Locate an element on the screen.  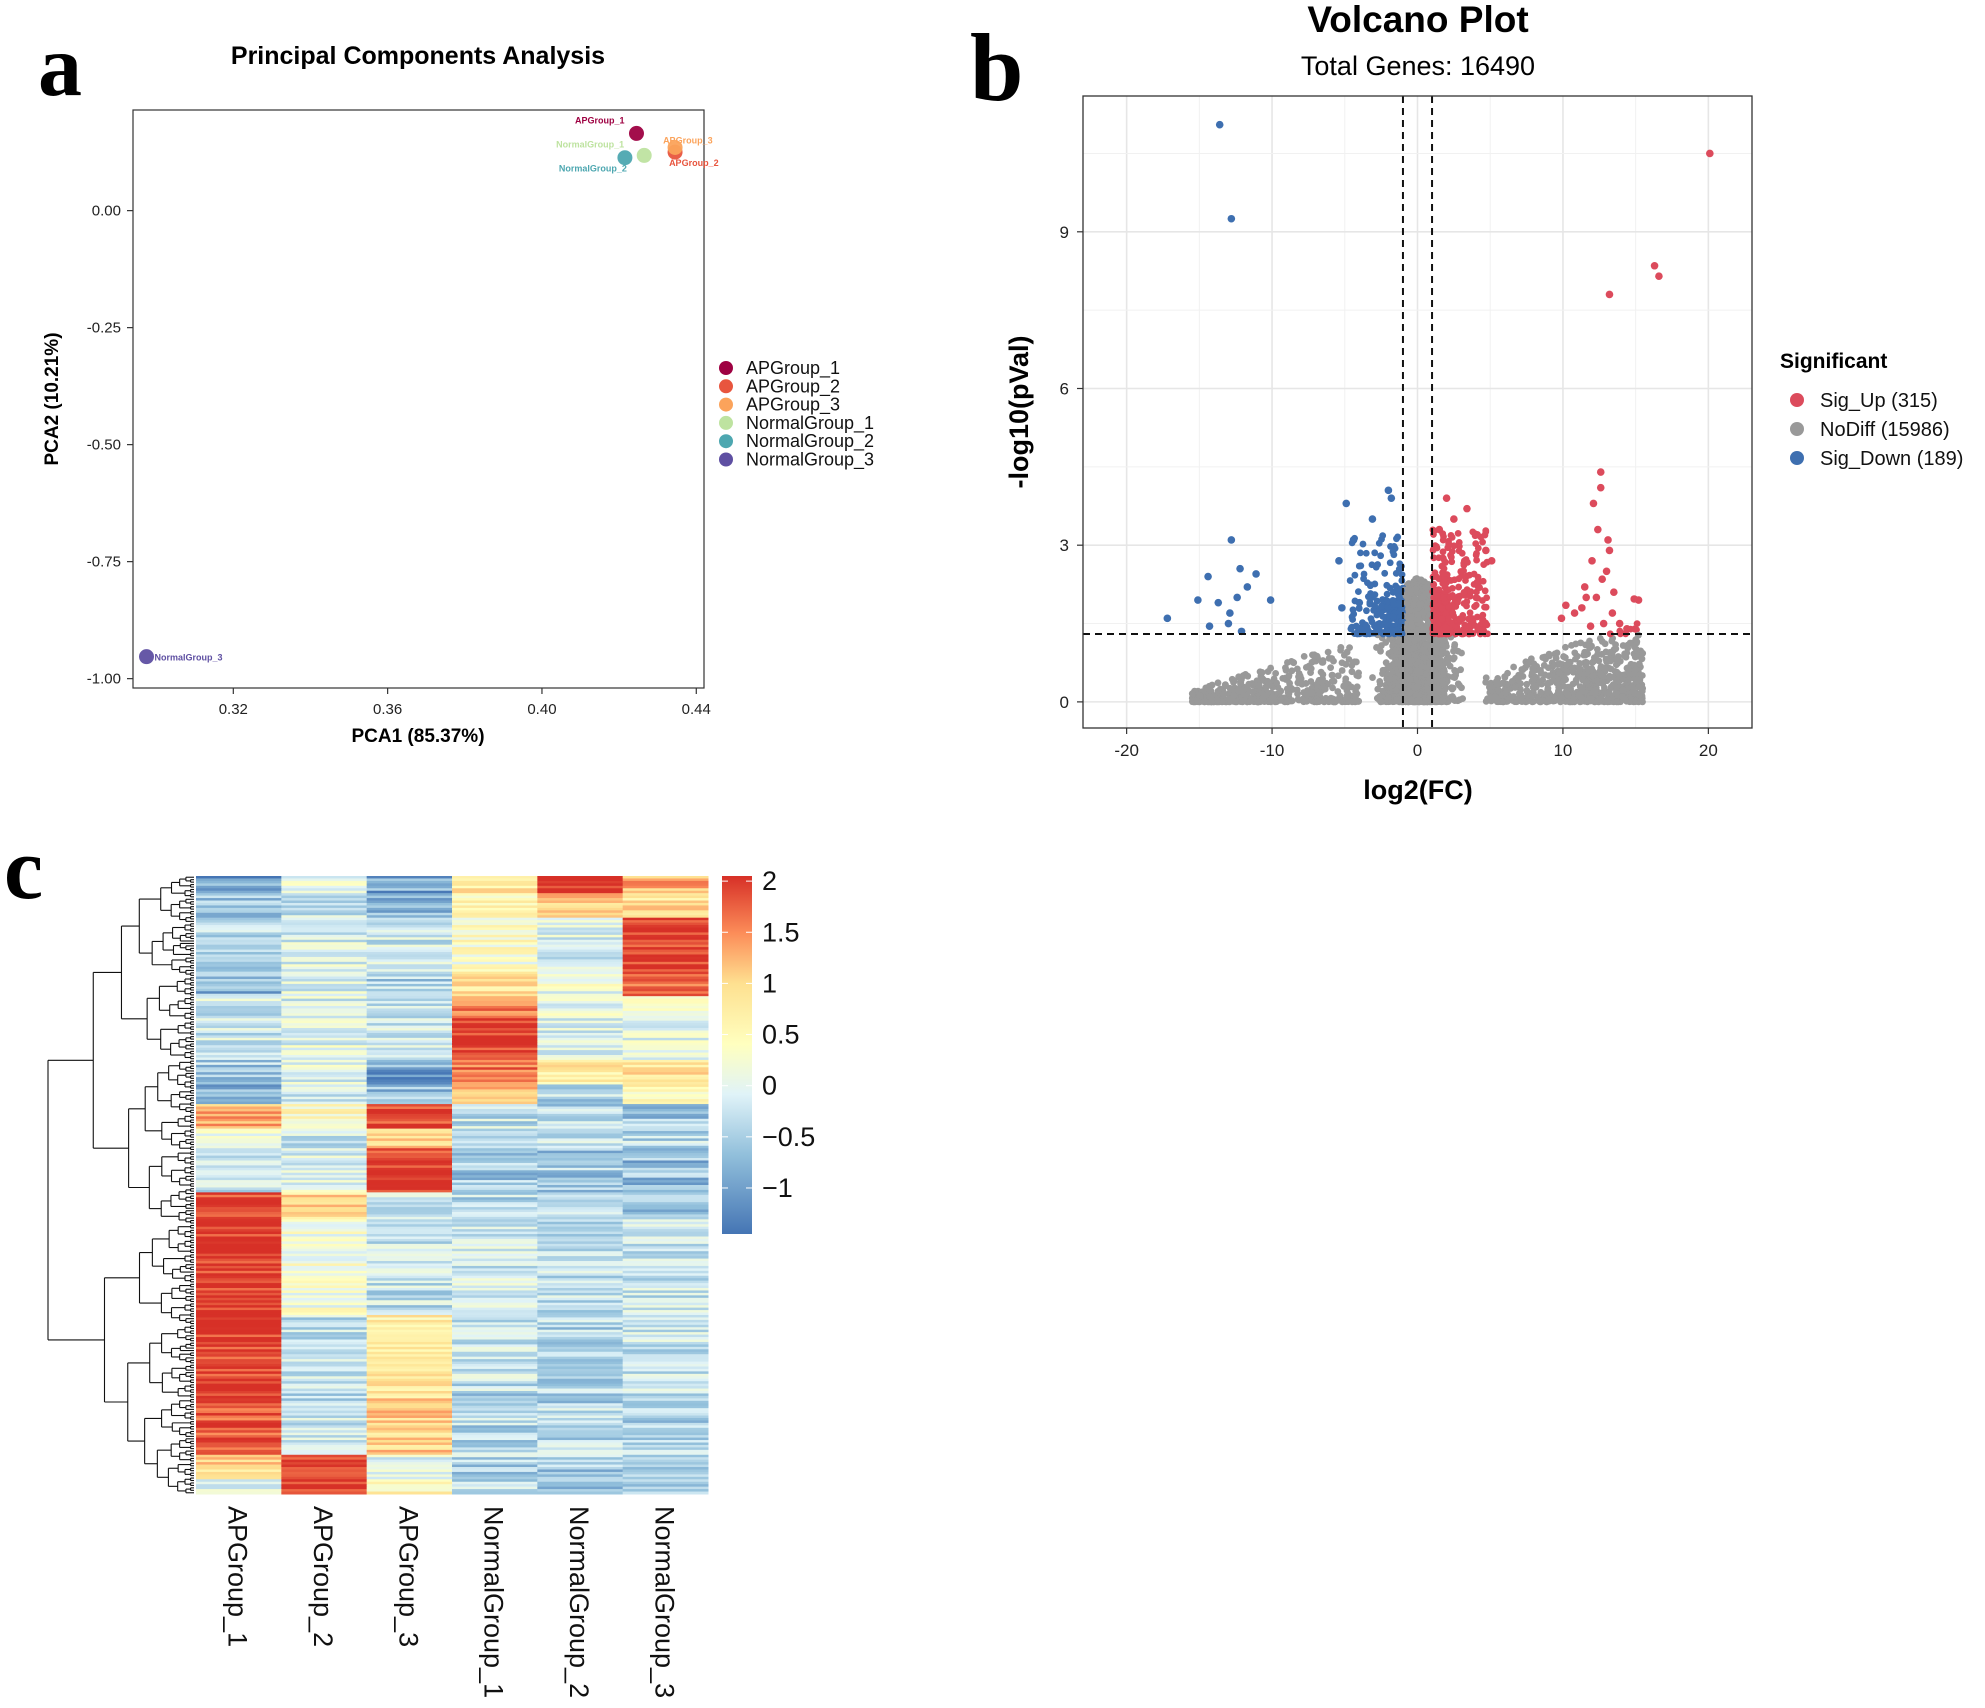
pca-plot-frame is located at coordinates (418, 399).